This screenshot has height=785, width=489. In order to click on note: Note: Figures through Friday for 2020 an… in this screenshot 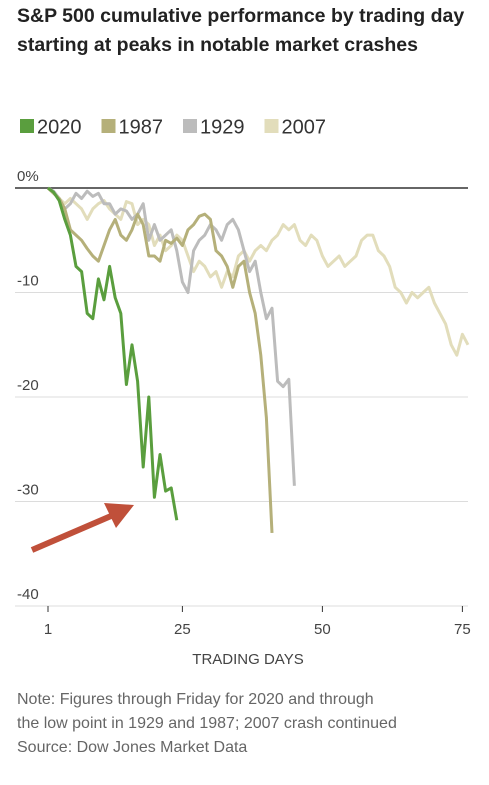, I will do `click(249, 724)`.